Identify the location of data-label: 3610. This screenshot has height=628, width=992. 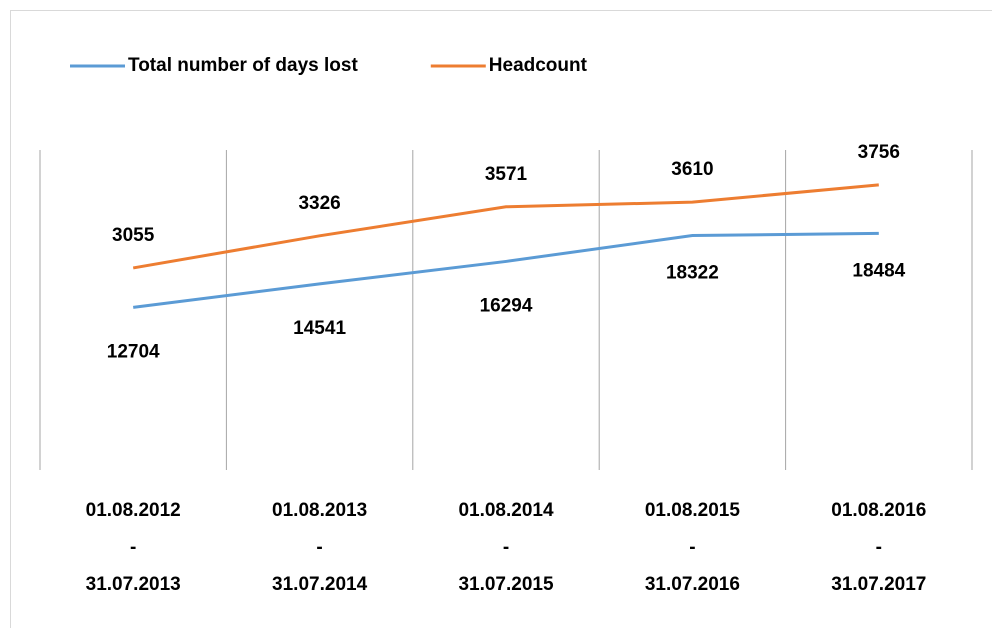
(692, 169).